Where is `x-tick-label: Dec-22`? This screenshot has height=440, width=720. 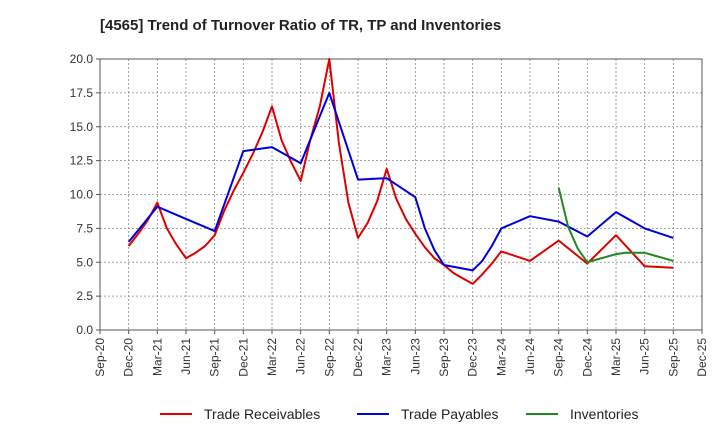
x-tick-label: Dec-22 is located at coordinates (358, 357).